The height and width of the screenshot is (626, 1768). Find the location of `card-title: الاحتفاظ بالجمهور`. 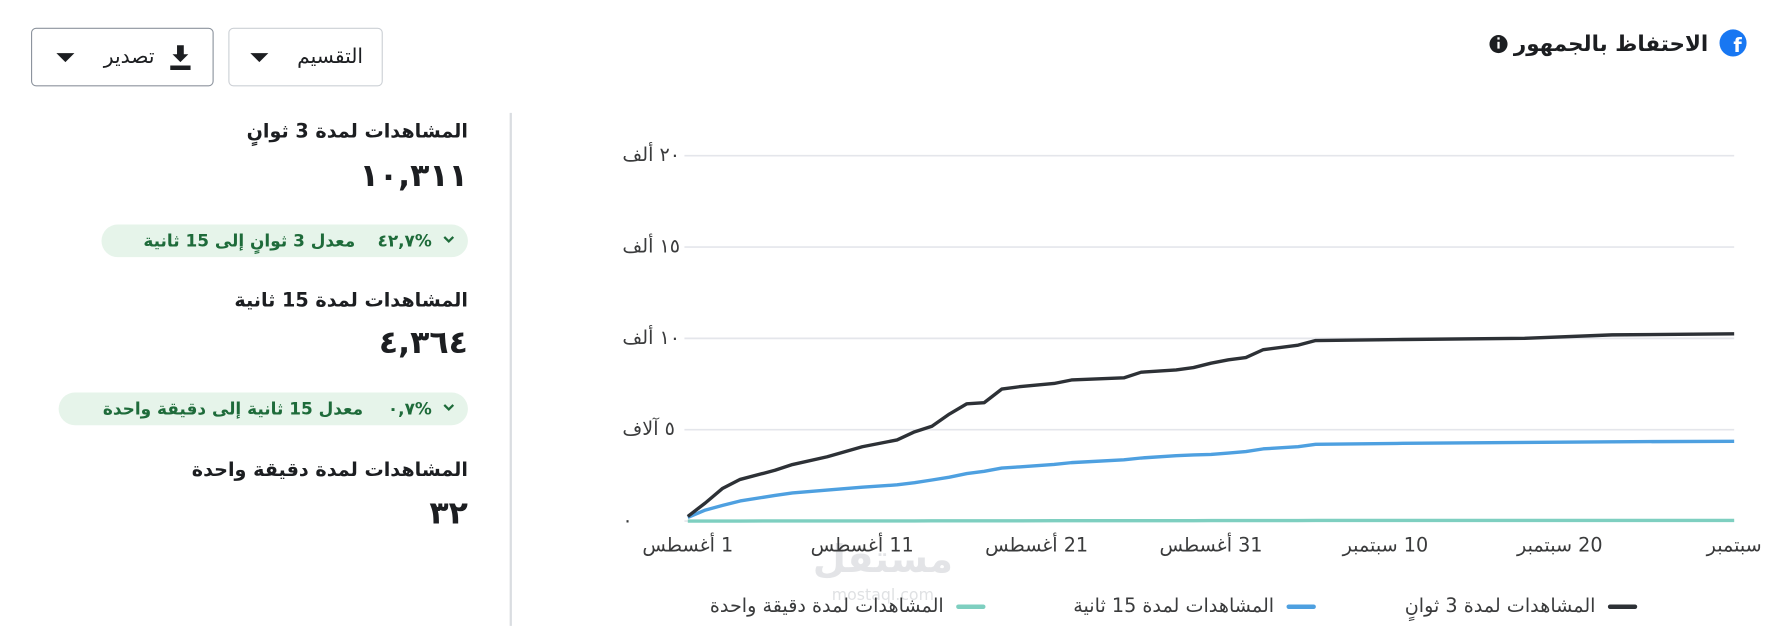

card-title: الاحتفاظ بالجمهور is located at coordinates (1610, 44).